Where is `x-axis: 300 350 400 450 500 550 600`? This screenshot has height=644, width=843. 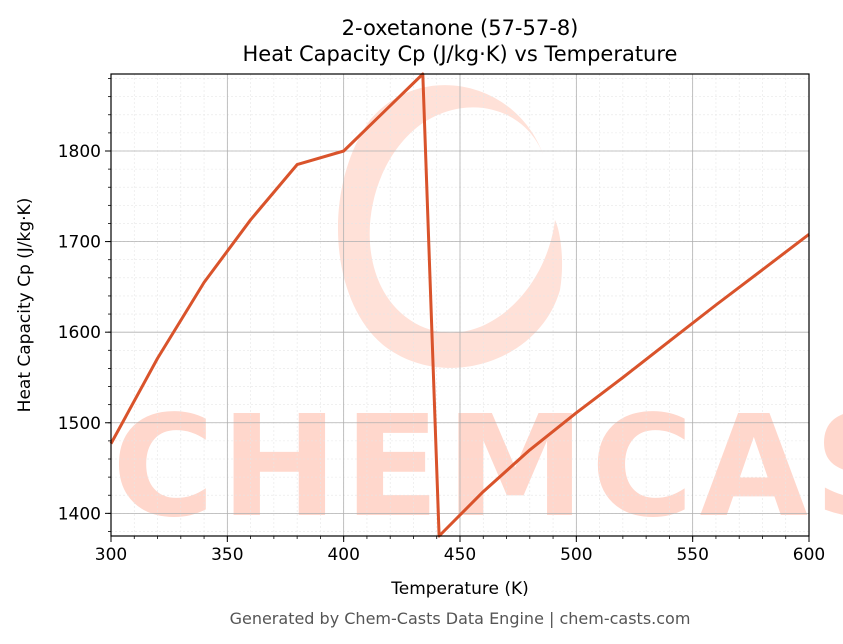 x-axis: 300 350 400 450 500 550 600 is located at coordinates (460, 550).